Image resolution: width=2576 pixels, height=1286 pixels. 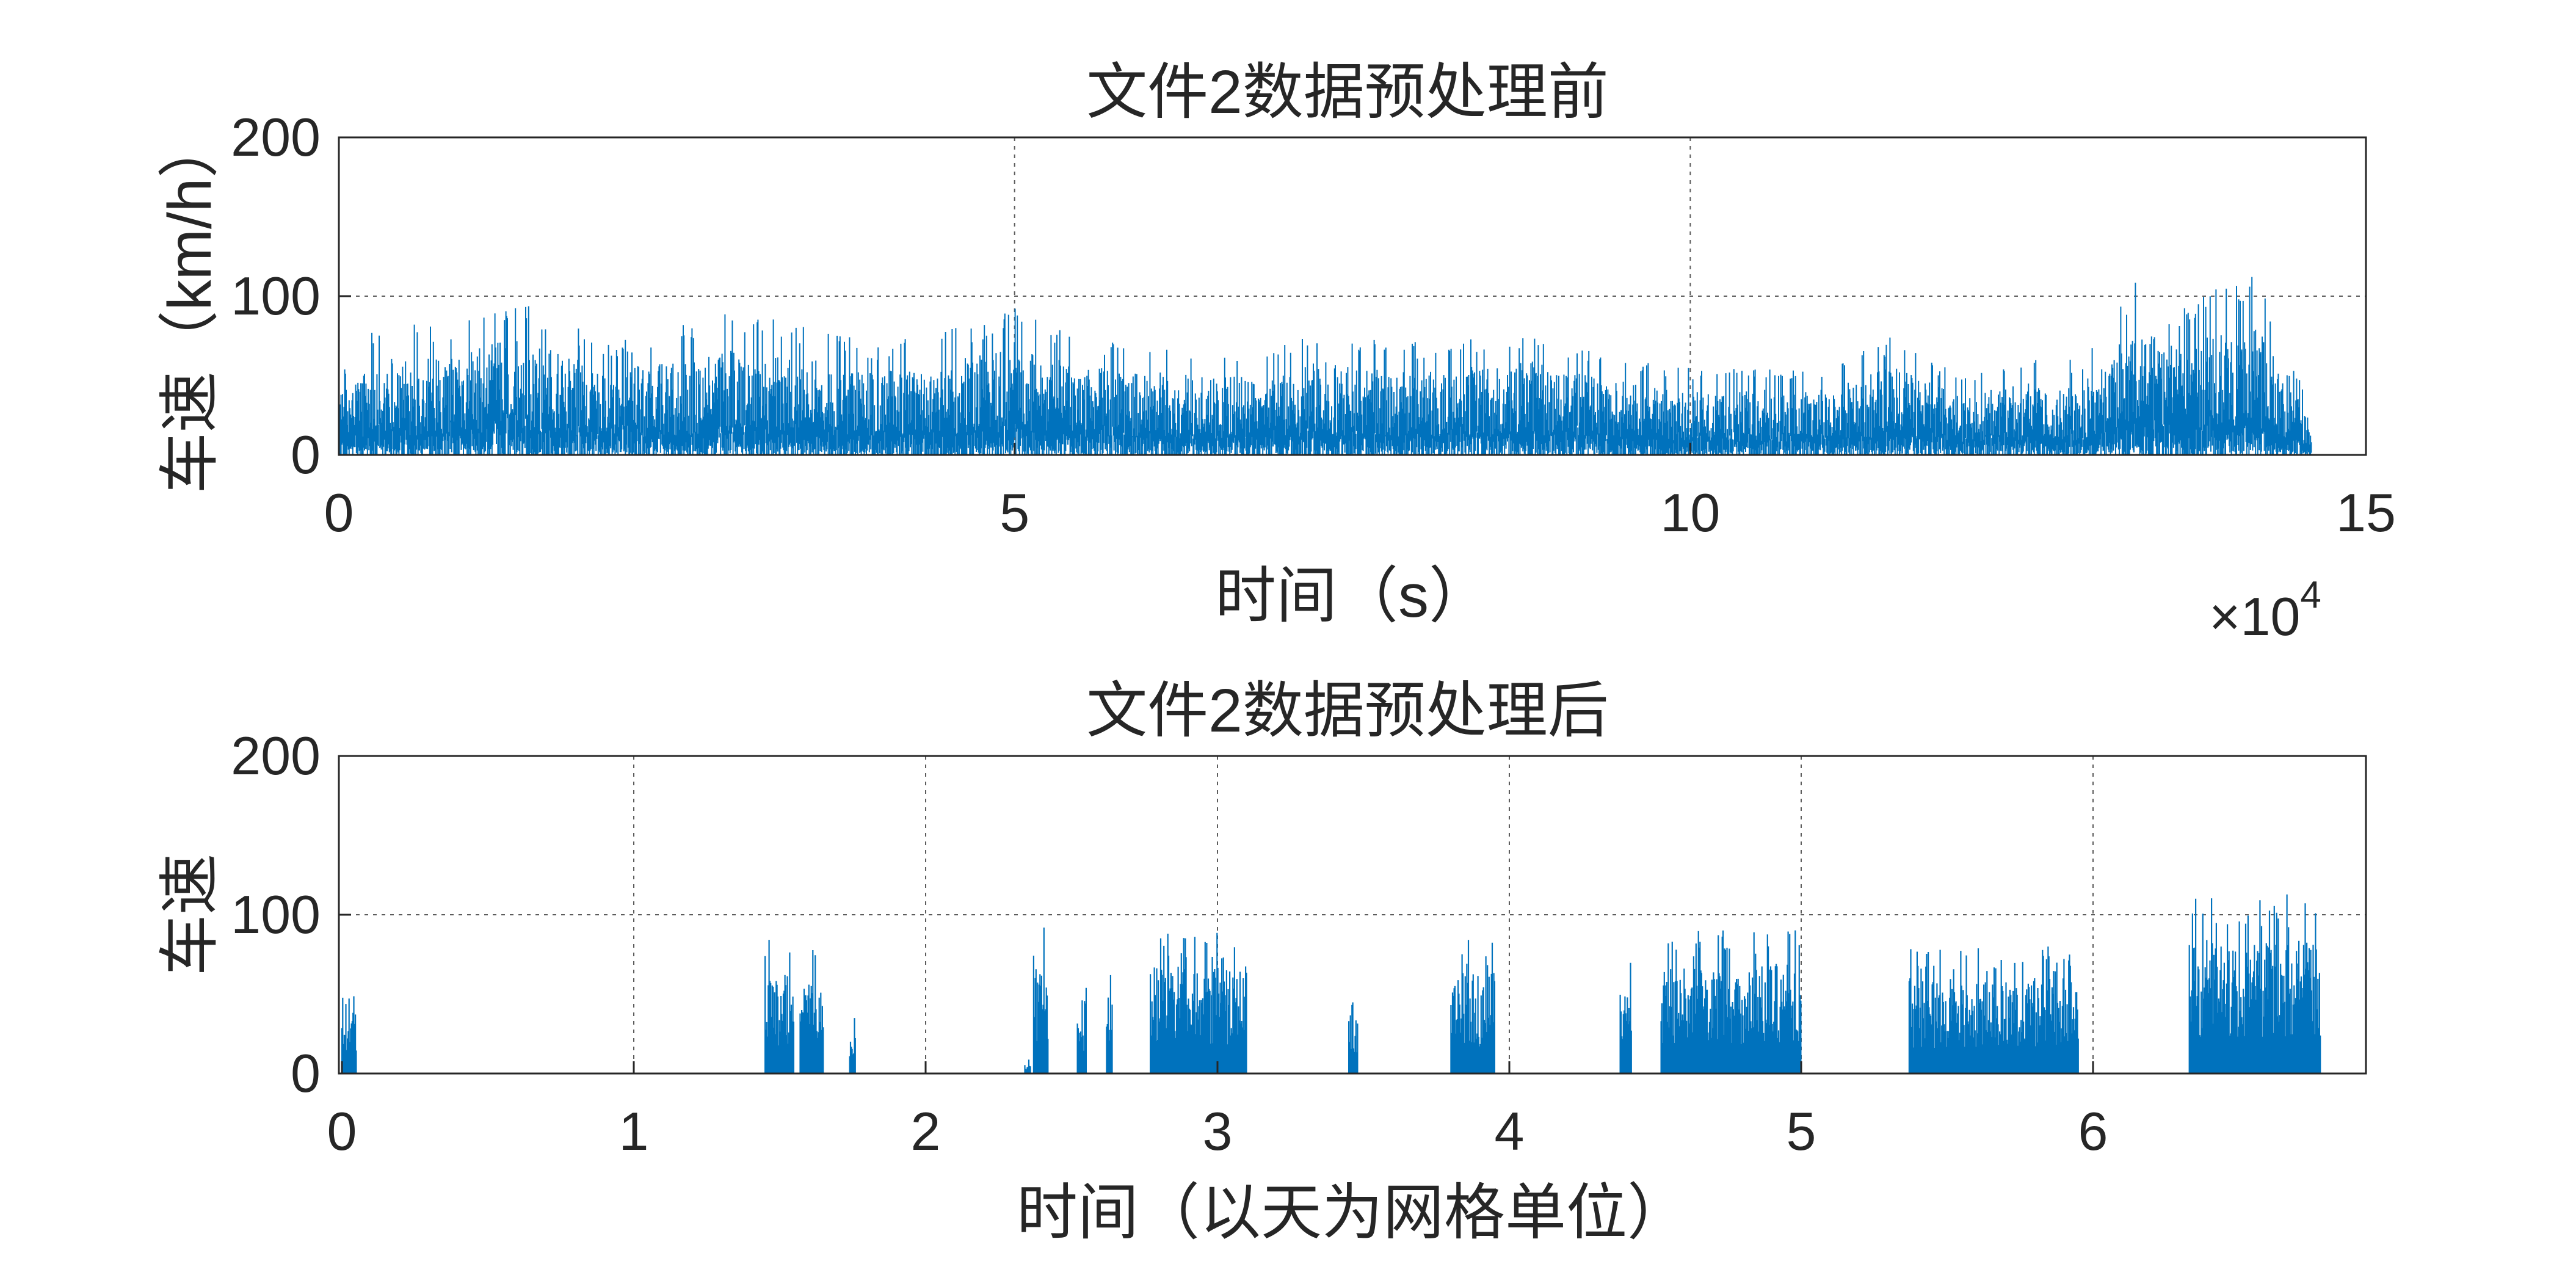 I want to click on top-y-ticks: 0 100 200, so click(x=291, y=296).